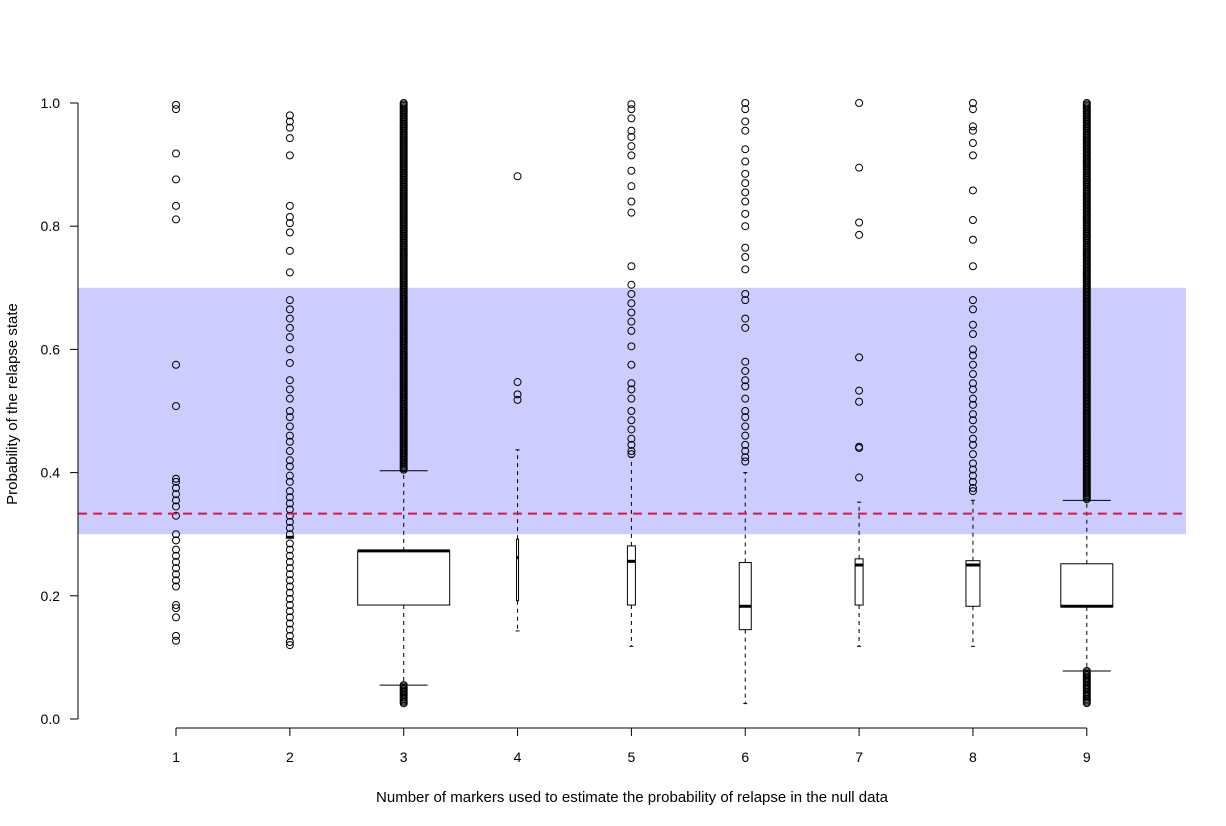 The image size is (1226, 826). What do you see at coordinates (12, 404) in the screenshot?
I see `y-axis-title: Probability of the relapse state` at bounding box center [12, 404].